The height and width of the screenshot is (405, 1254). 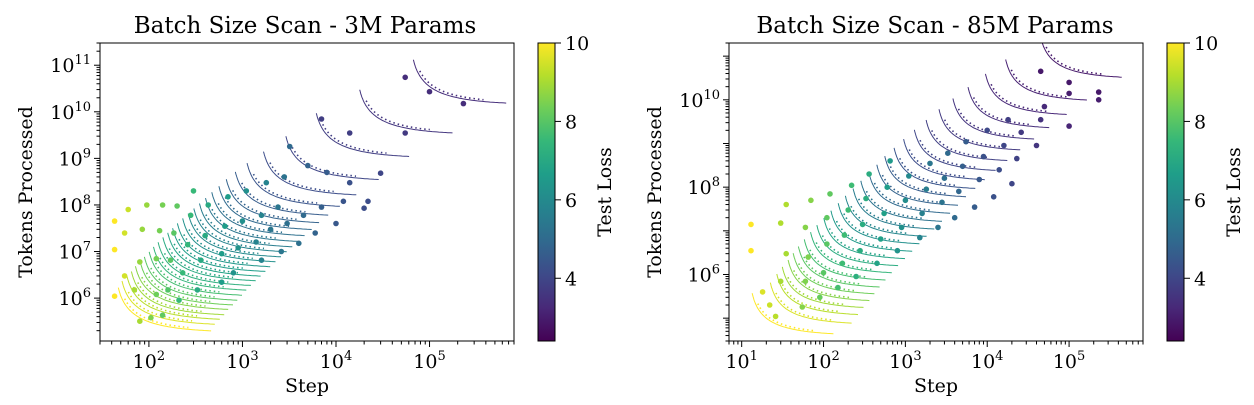 What do you see at coordinates (307, 357) in the screenshot?
I see `x-ticks: 10² 10³ 10⁴ 10⁵` at bounding box center [307, 357].